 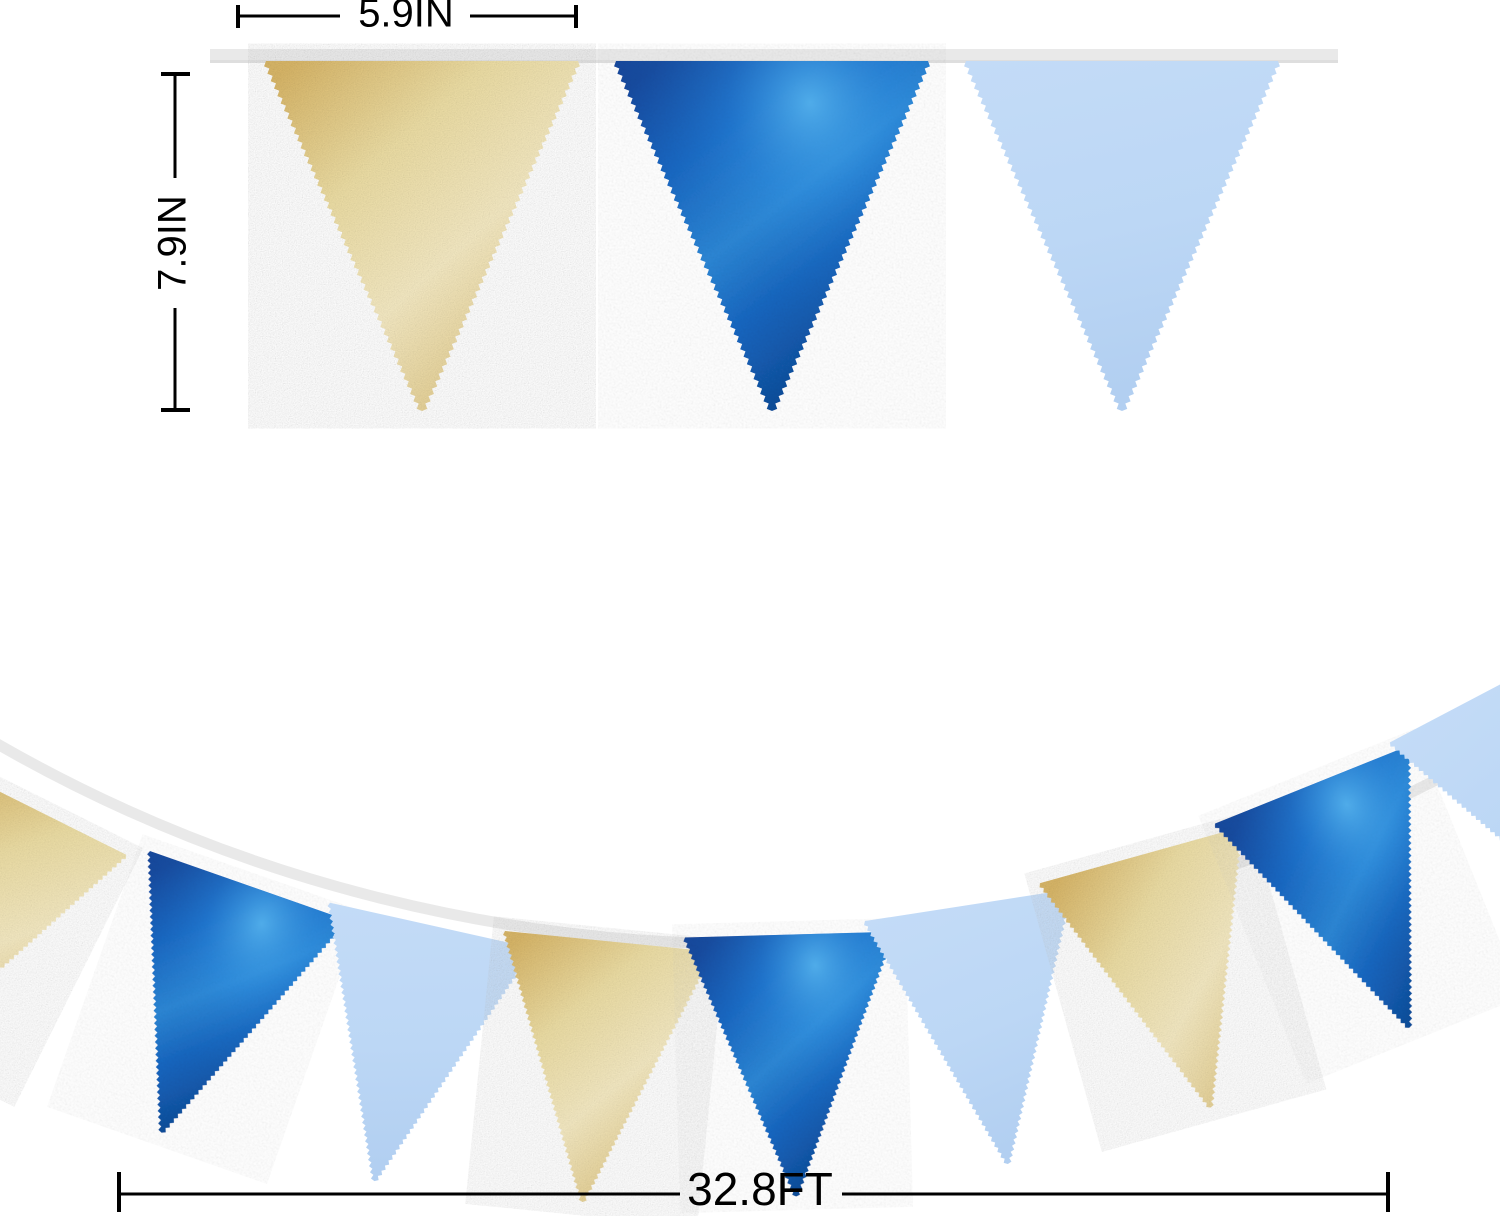 I want to click on pennant-lightblue-garland3, so click(x=430, y=1042).